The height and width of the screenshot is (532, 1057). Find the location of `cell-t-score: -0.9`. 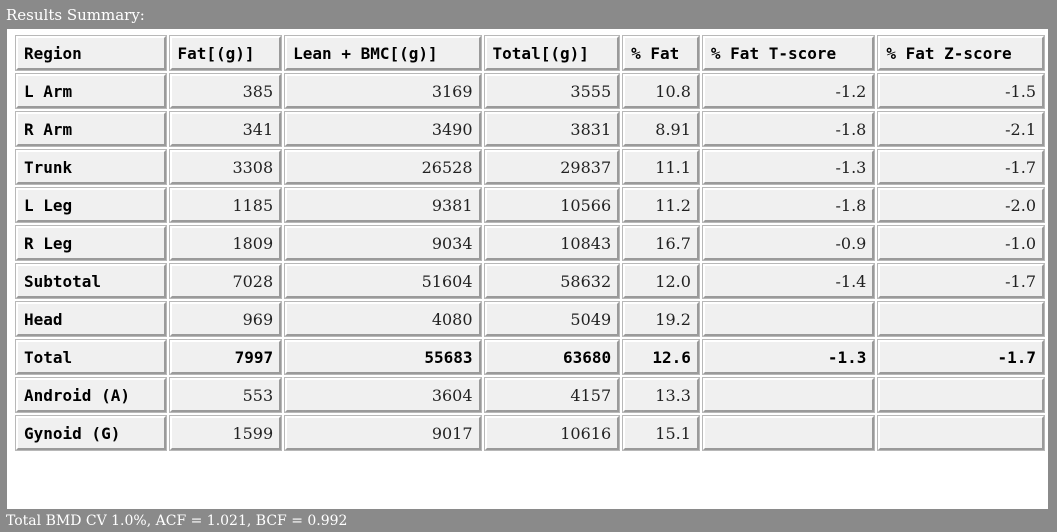

cell-t-score: -0.9 is located at coordinates (788, 243).